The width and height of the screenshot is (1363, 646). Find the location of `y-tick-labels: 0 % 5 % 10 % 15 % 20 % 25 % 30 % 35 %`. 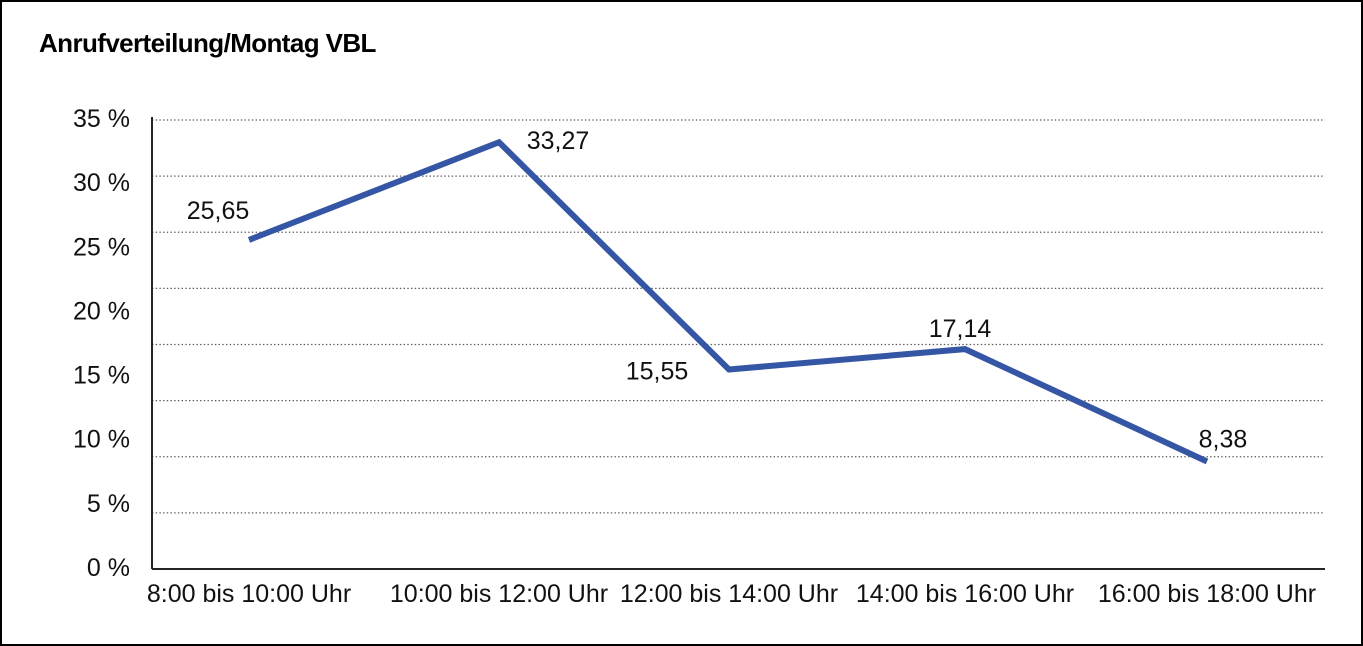

y-tick-labels: 0 % 5 % 10 % 15 % 20 % 25 % 30 % 35 % is located at coordinates (101, 343).